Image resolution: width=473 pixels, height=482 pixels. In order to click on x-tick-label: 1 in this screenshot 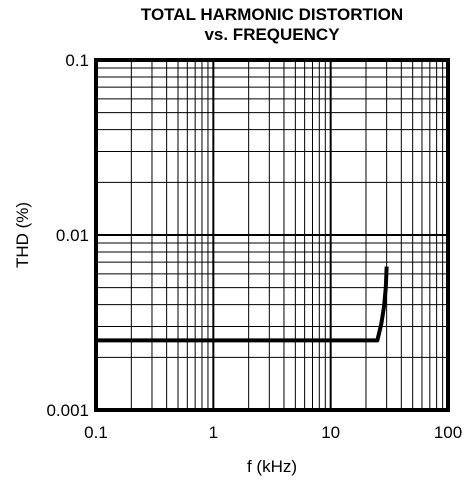, I will do `click(213, 432)`.